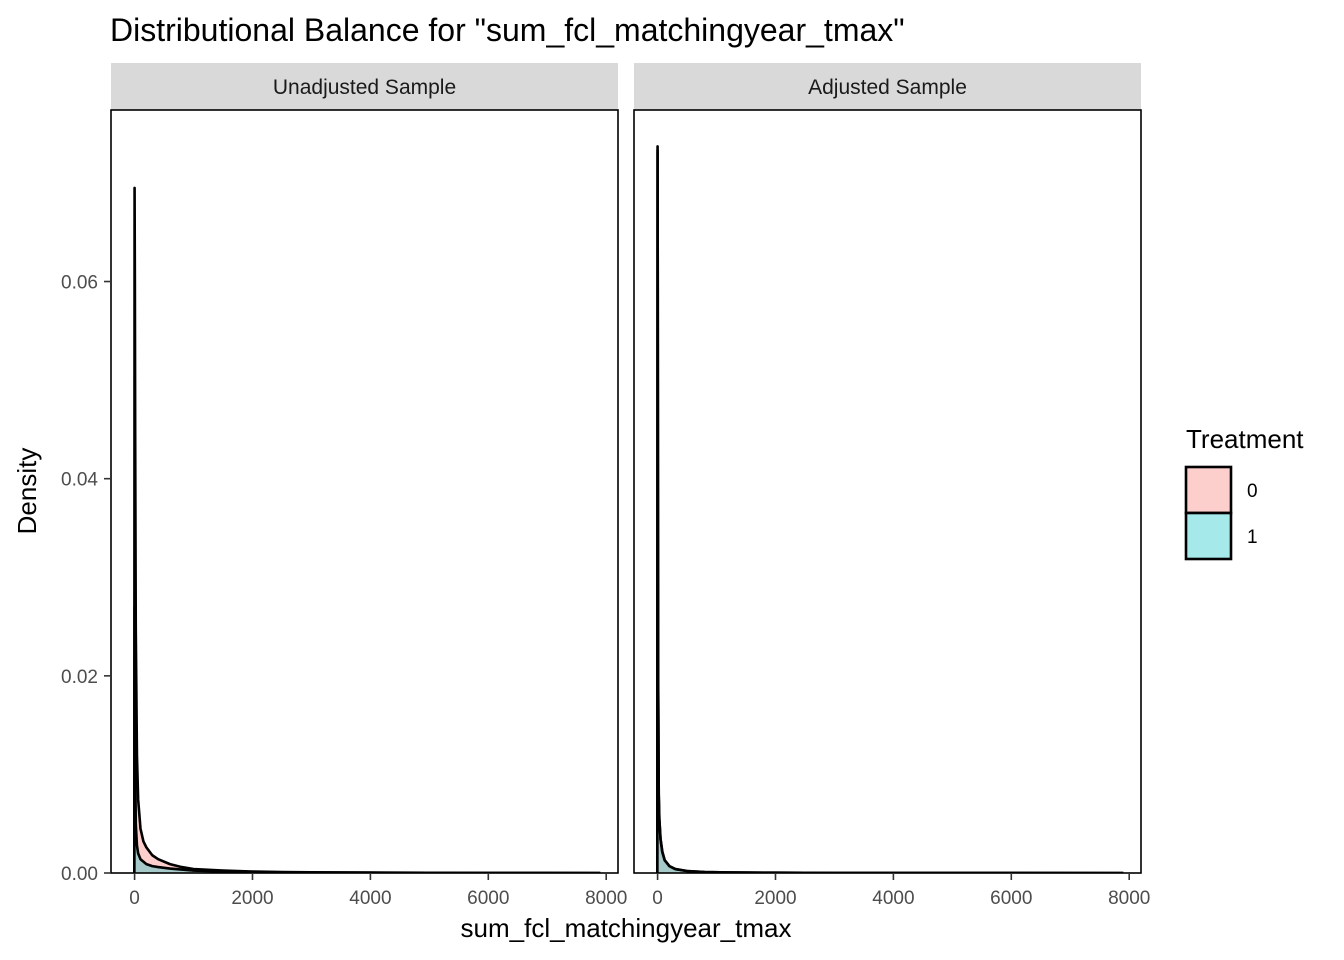 The image size is (1344, 960). I want to click on legend: Treatment 01, so click(1244, 492).